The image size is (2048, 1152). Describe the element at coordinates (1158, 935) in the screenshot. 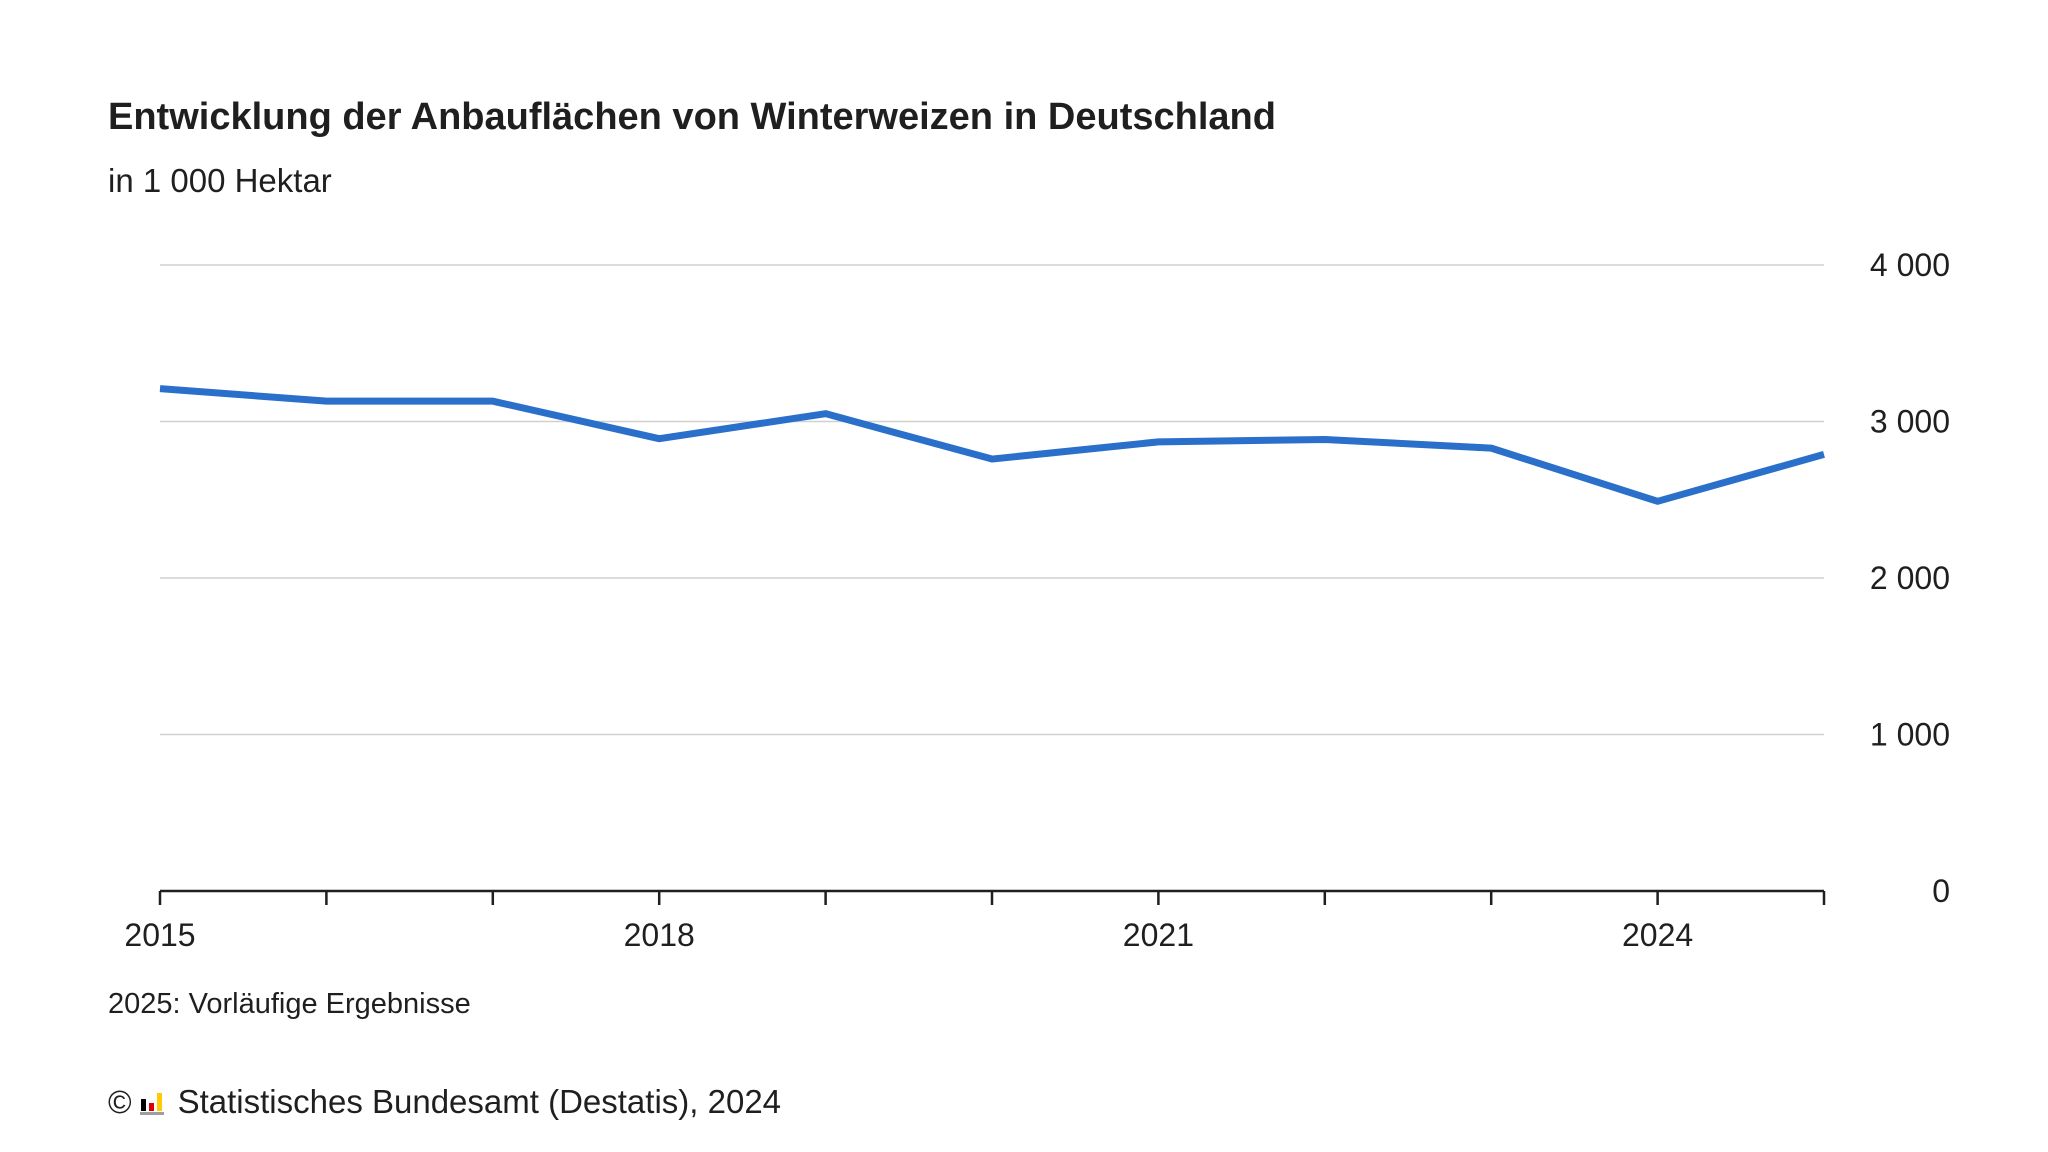

I see `x-tick-label: 2021` at that location.